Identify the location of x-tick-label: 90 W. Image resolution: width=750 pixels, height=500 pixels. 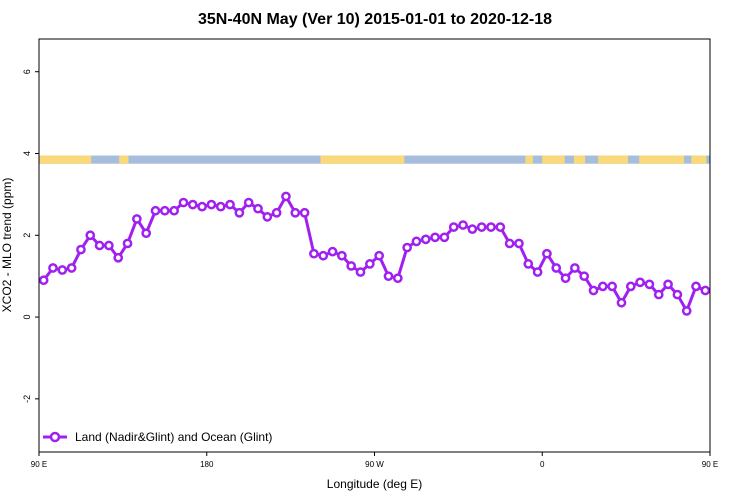
(374, 464).